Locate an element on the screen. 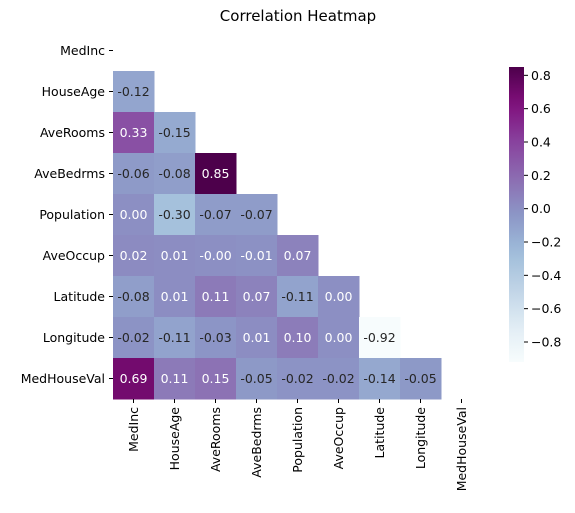 This screenshot has height=513, width=575. cell-annotation: 0.10 is located at coordinates (298, 337).